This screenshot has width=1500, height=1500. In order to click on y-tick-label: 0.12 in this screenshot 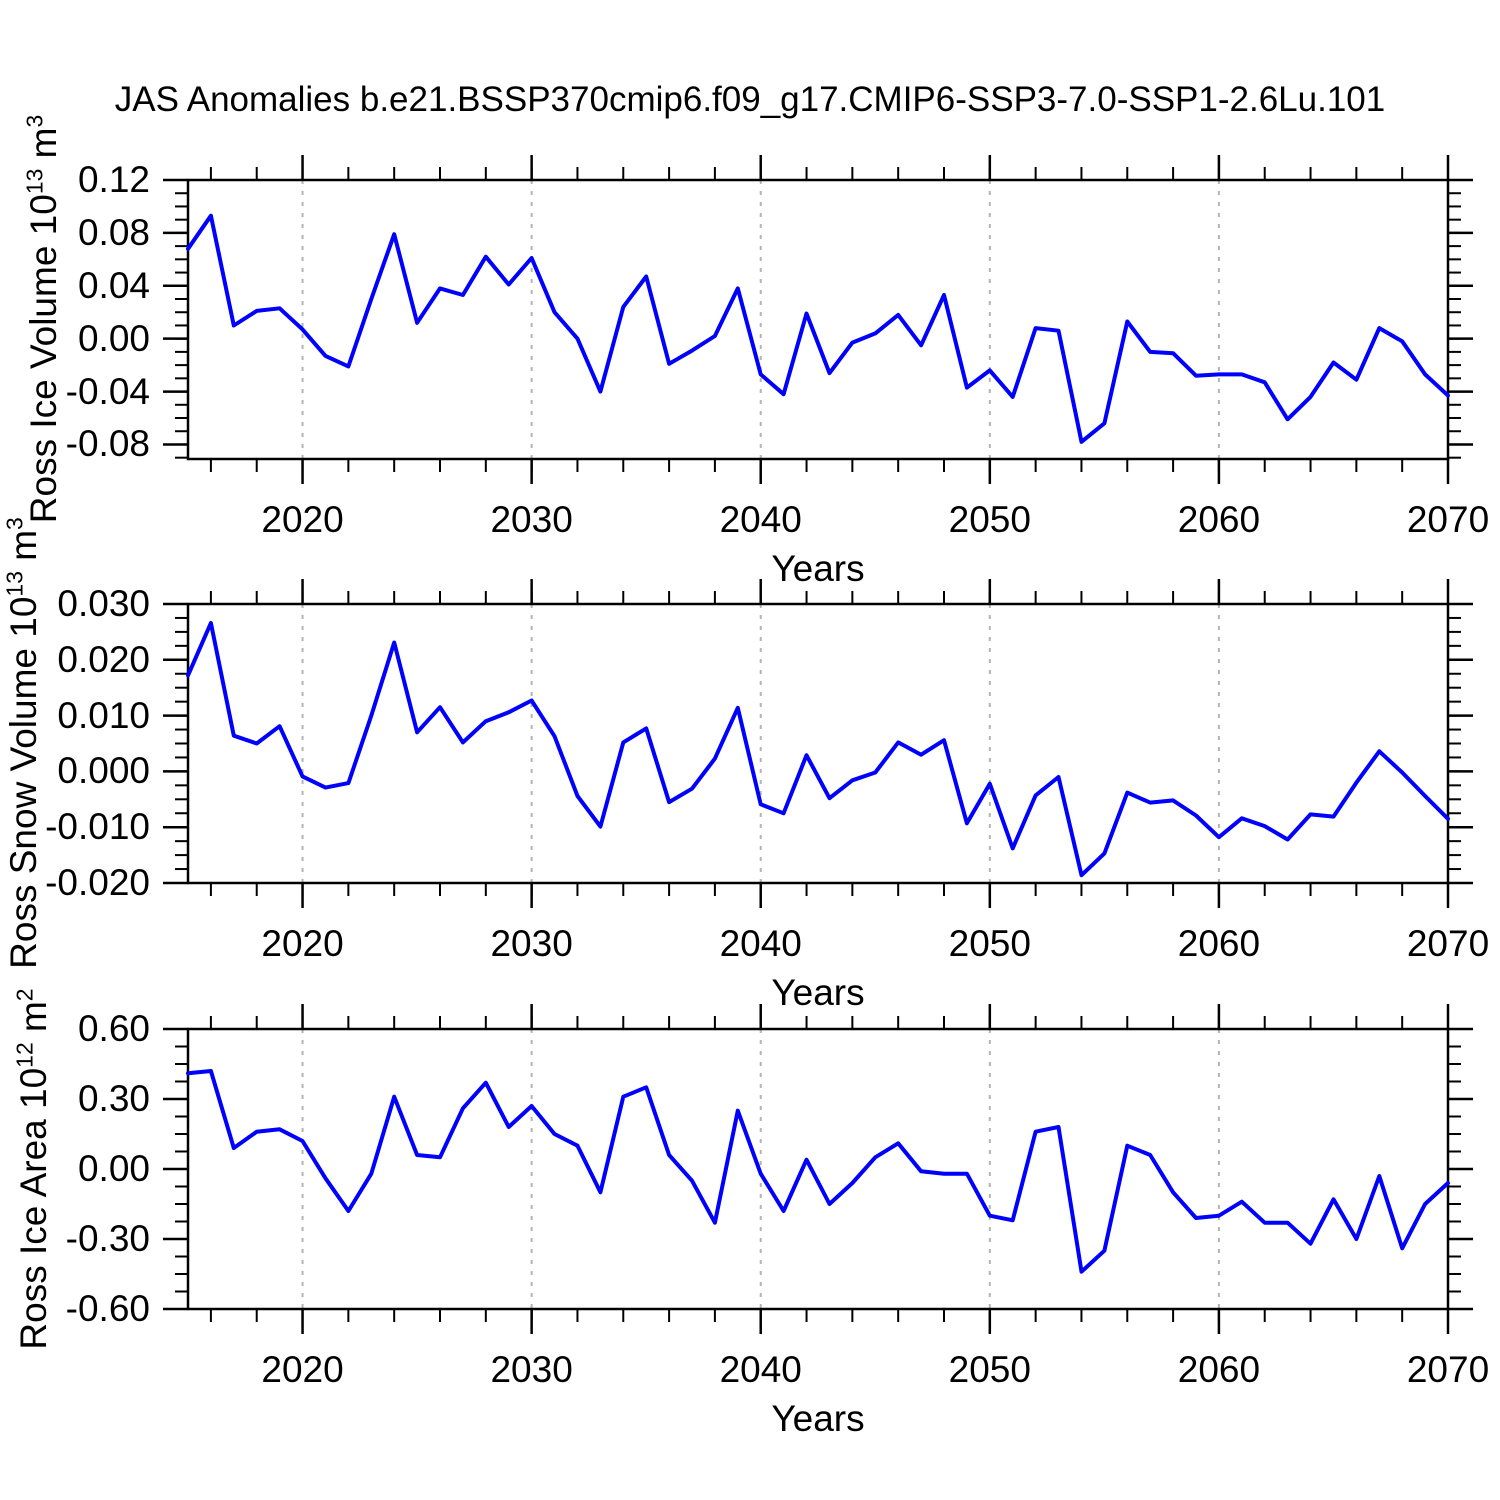, I will do `click(113, 179)`.